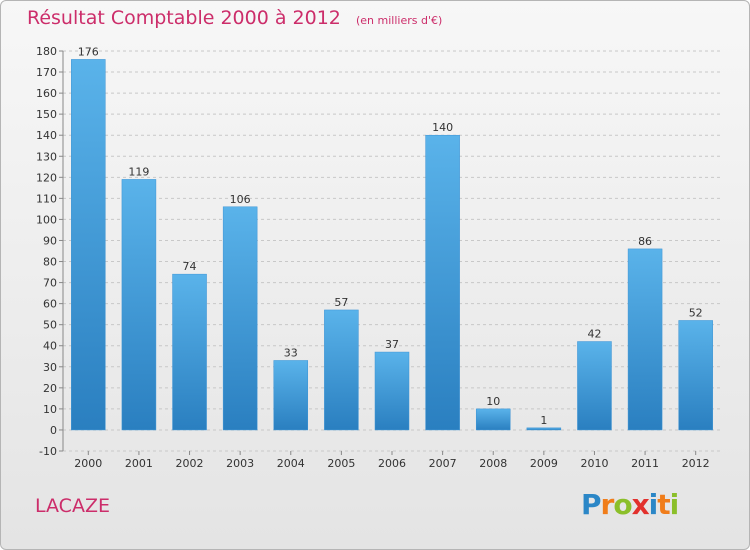  I want to click on x-tick-label: 2006, so click(392, 463).